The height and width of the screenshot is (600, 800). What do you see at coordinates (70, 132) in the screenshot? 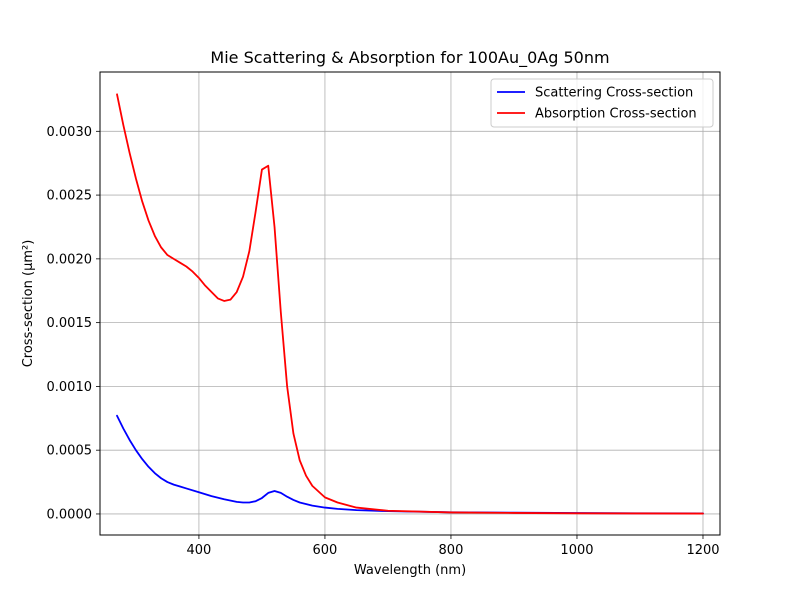
I see `y-tick-label: 0.0030` at bounding box center [70, 132].